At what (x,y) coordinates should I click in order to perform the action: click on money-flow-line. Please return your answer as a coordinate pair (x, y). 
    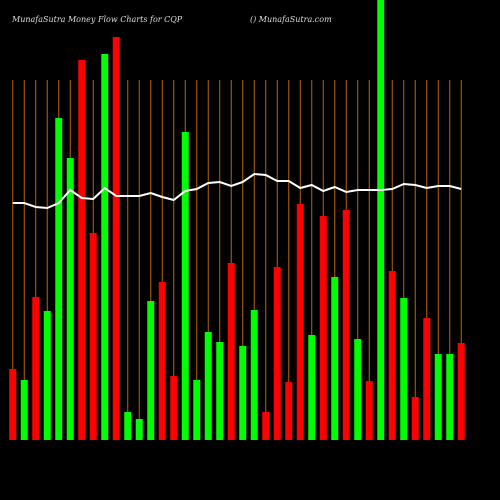
    Looking at the image, I should click on (237, 191).